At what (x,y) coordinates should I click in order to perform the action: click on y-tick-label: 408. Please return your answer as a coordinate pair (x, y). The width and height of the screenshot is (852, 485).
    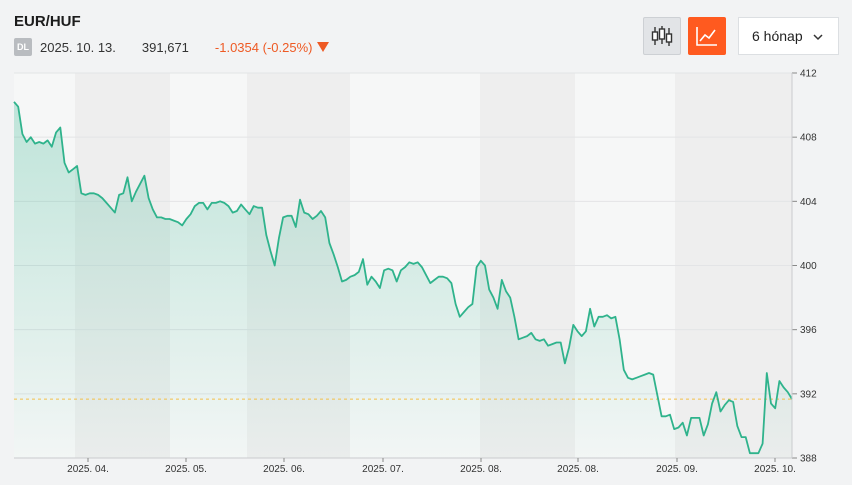
    Looking at the image, I should click on (808, 138).